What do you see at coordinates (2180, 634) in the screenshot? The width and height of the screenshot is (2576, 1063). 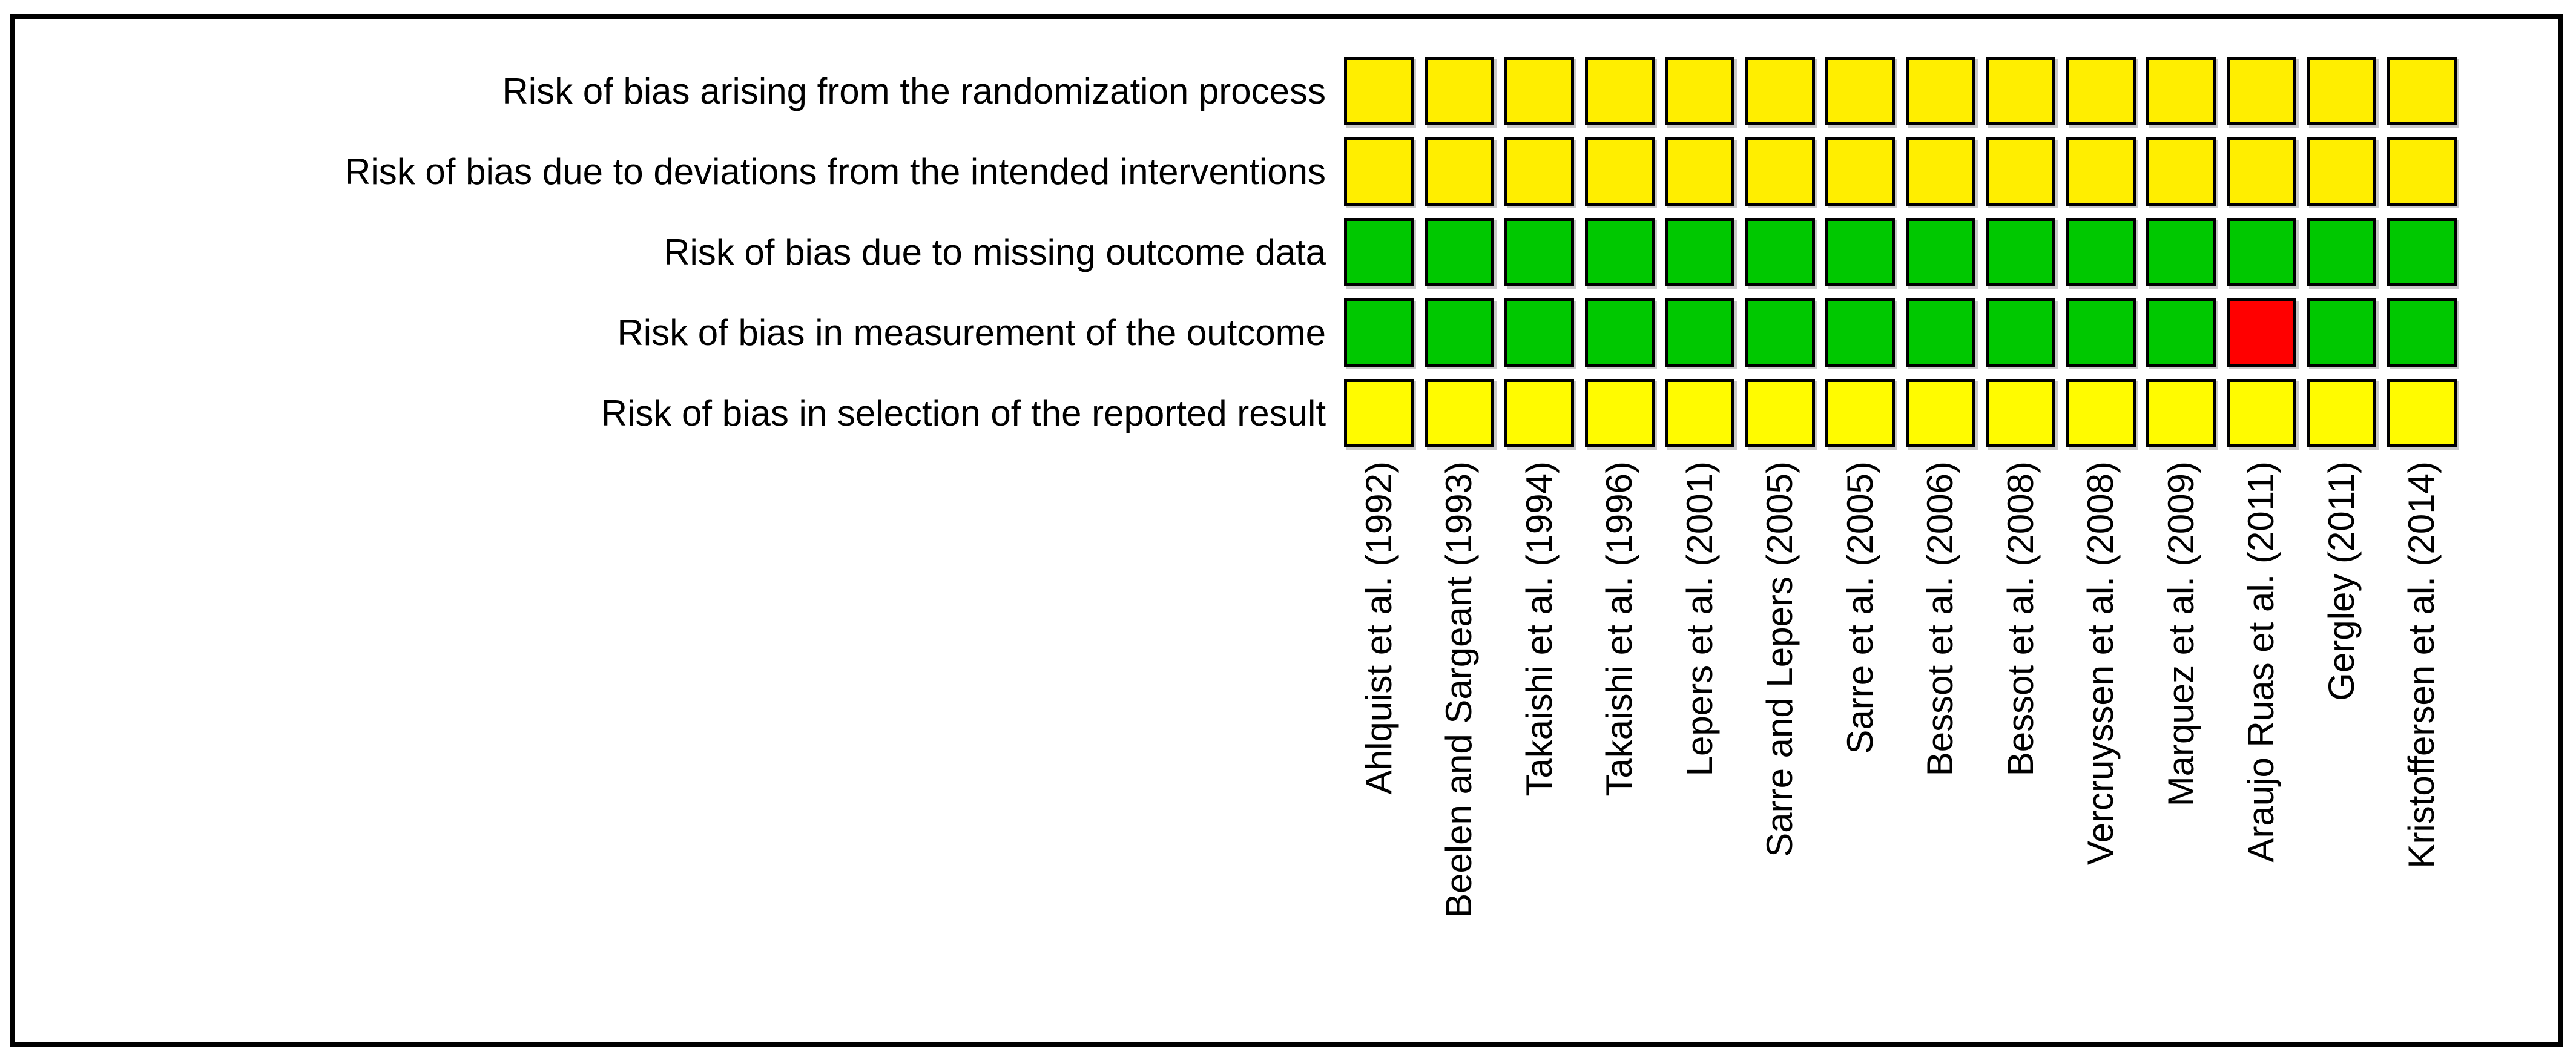 I see `study-label-text: Marquez et al. (2009)` at bounding box center [2180, 634].